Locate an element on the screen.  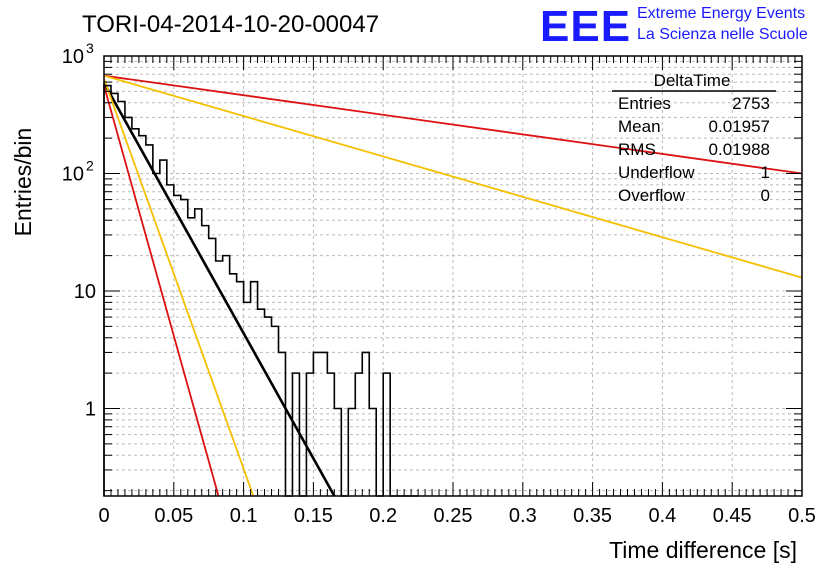
logo-line2: La Scienza nelle Scuole is located at coordinates (722, 34).